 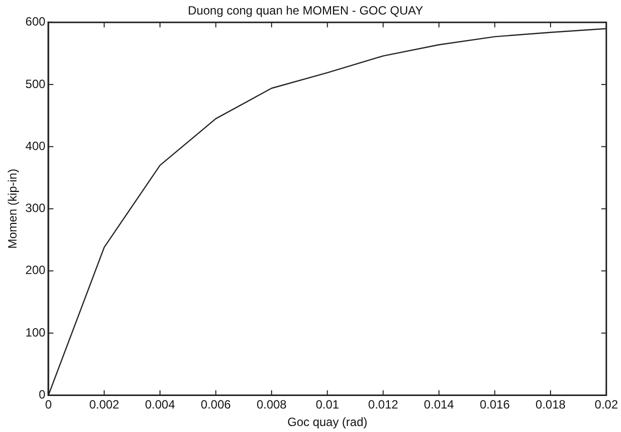 What do you see at coordinates (42, 395) in the screenshot?
I see `y-tick-label: 0` at bounding box center [42, 395].